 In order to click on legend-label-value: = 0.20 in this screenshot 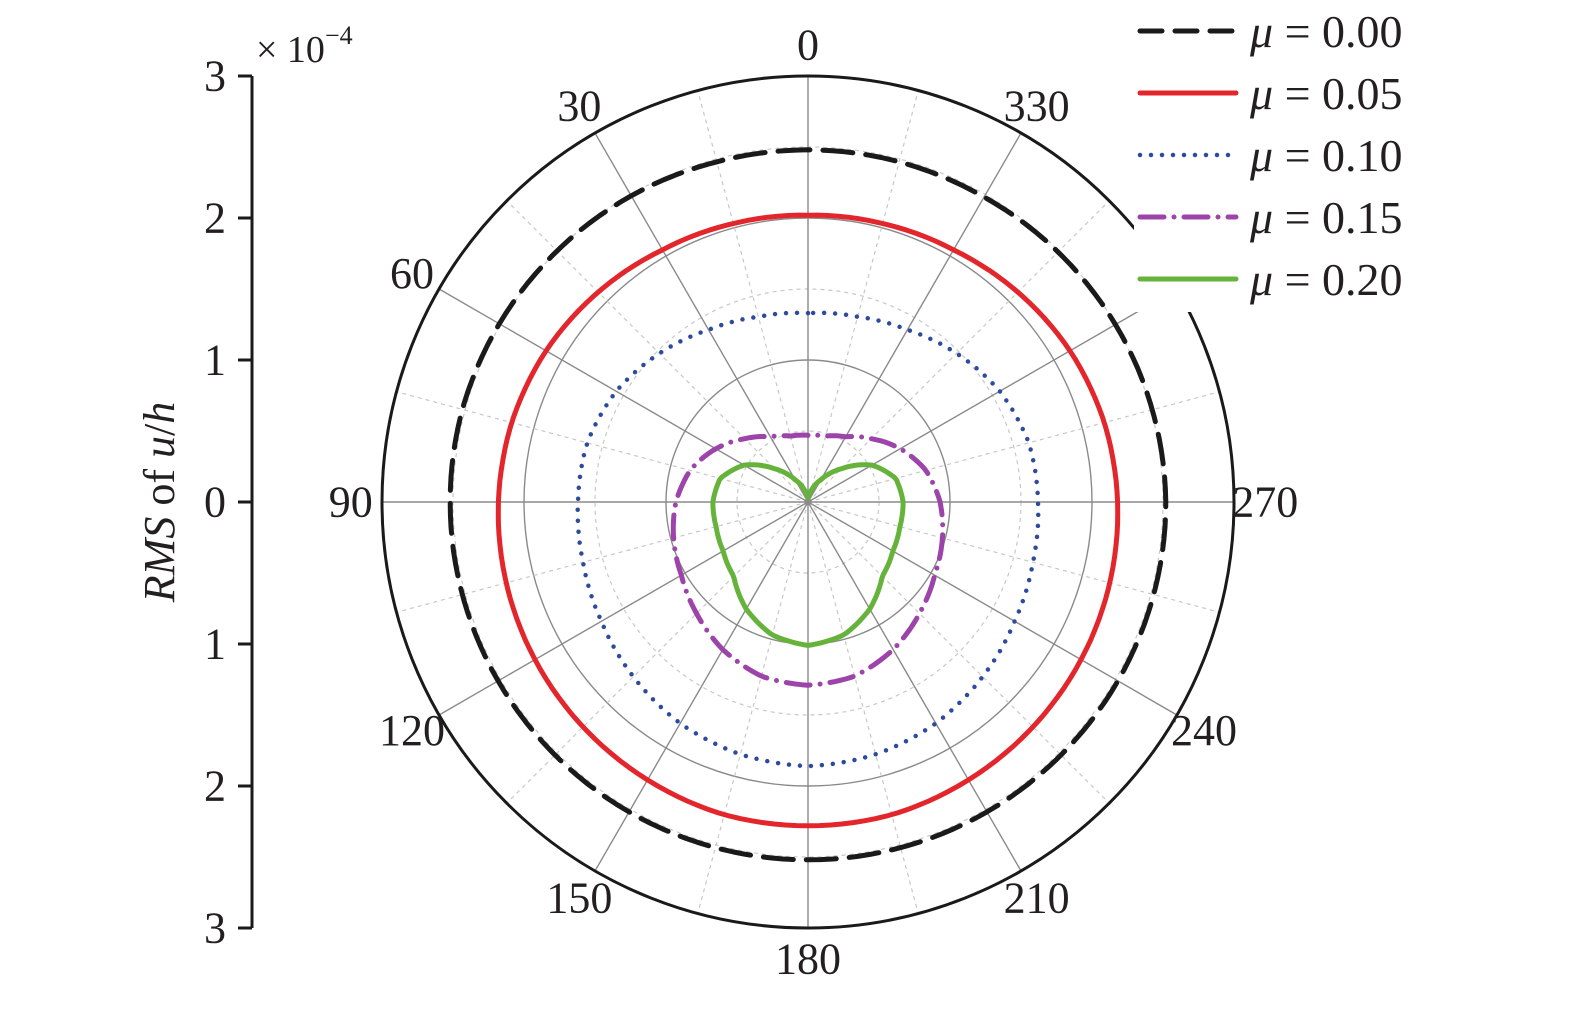, I will do `click(1337, 279)`.